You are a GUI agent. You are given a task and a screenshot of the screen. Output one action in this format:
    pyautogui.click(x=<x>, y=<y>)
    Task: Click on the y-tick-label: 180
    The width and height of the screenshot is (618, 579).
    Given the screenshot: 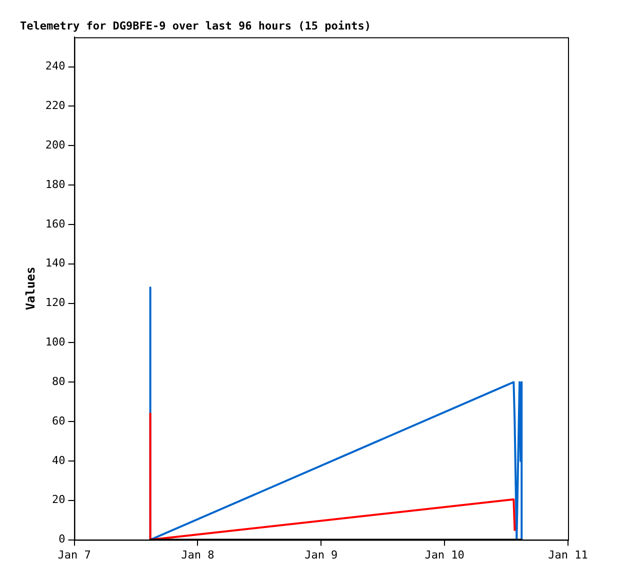 What is the action you would take?
    pyautogui.click(x=55, y=184)
    